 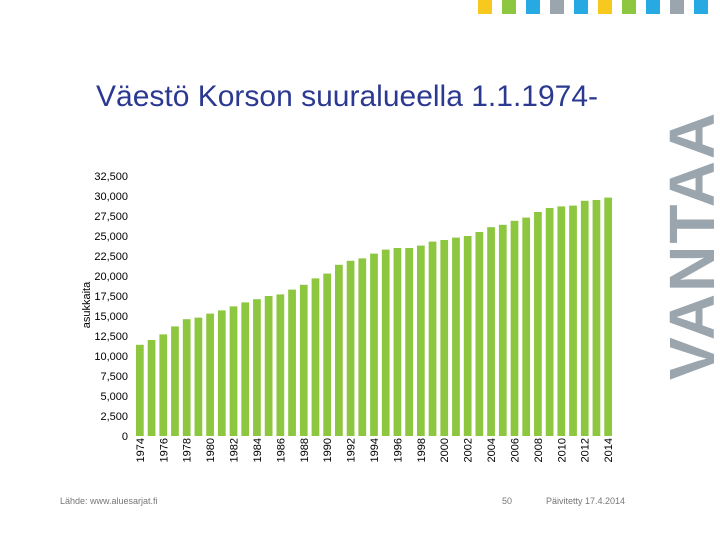 I want to click on x-tick-label: 1974, so click(x=141, y=450).